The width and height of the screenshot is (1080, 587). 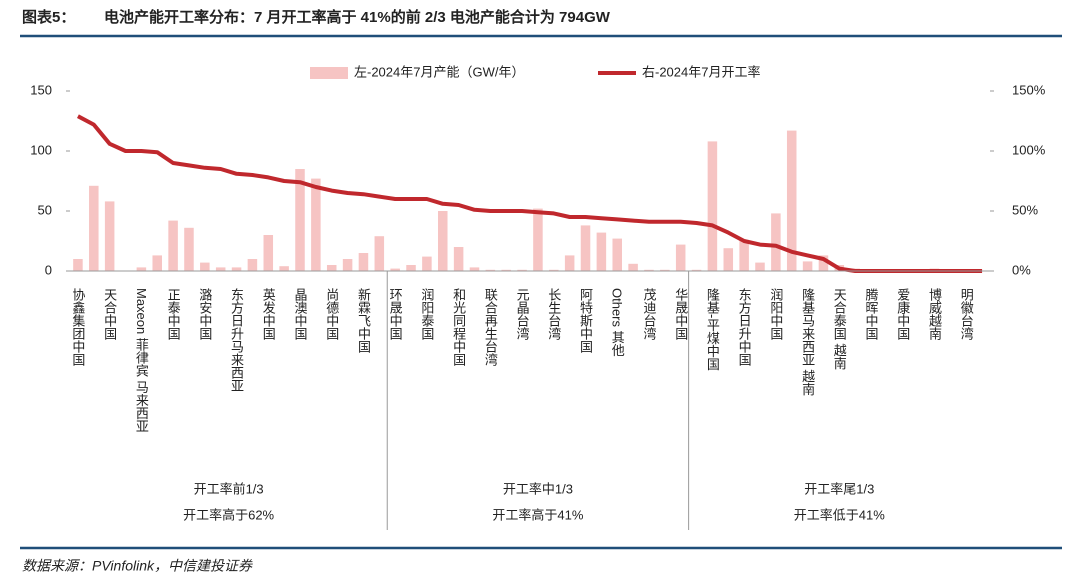 I want to click on y-tick-label: 0, so click(x=48, y=269).